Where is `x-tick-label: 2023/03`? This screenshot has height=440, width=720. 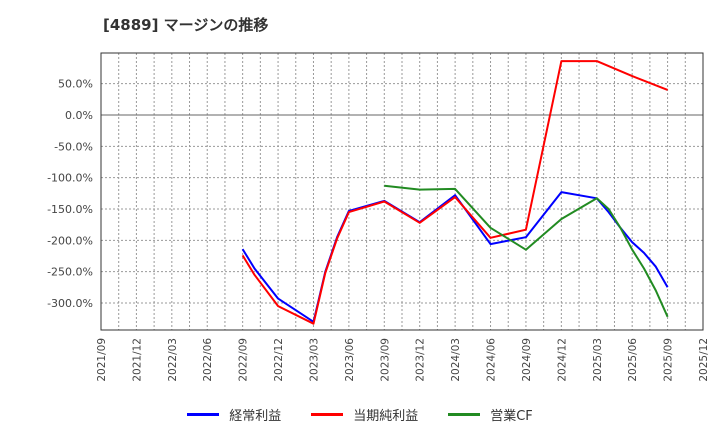
x-tick-label: 2023/03 is located at coordinates (314, 360).